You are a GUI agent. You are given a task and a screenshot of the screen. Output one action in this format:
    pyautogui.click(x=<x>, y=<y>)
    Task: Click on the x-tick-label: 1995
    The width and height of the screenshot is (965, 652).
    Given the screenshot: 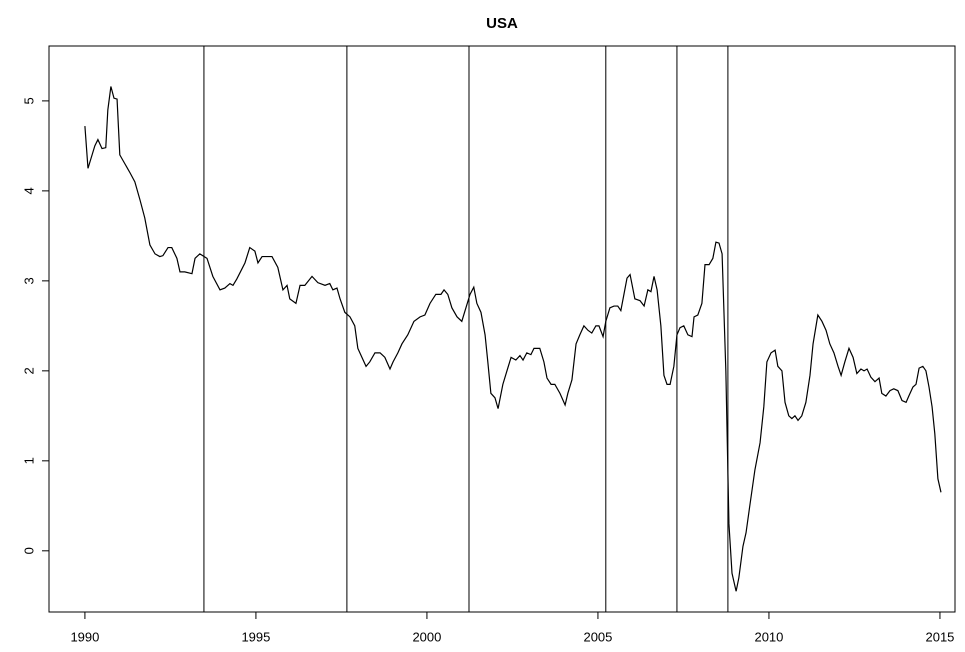 What is the action you would take?
    pyautogui.click(x=255, y=636)
    